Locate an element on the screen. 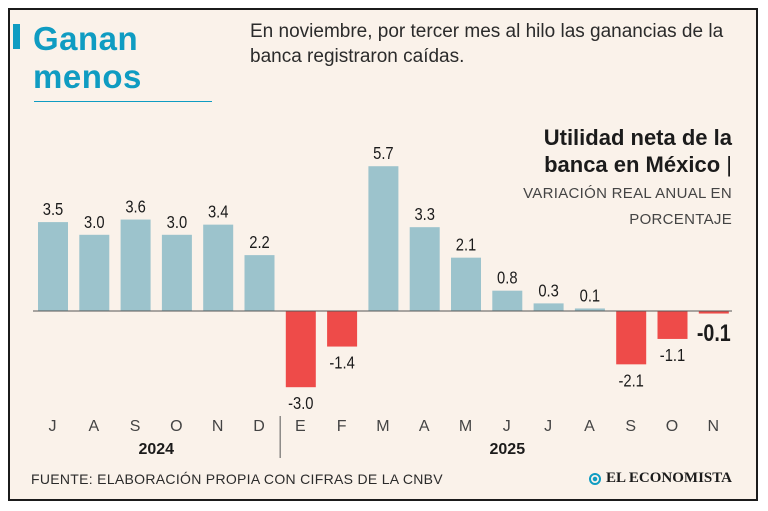 This screenshot has height=511, width=768. month-label-14: S is located at coordinates (631, 426).